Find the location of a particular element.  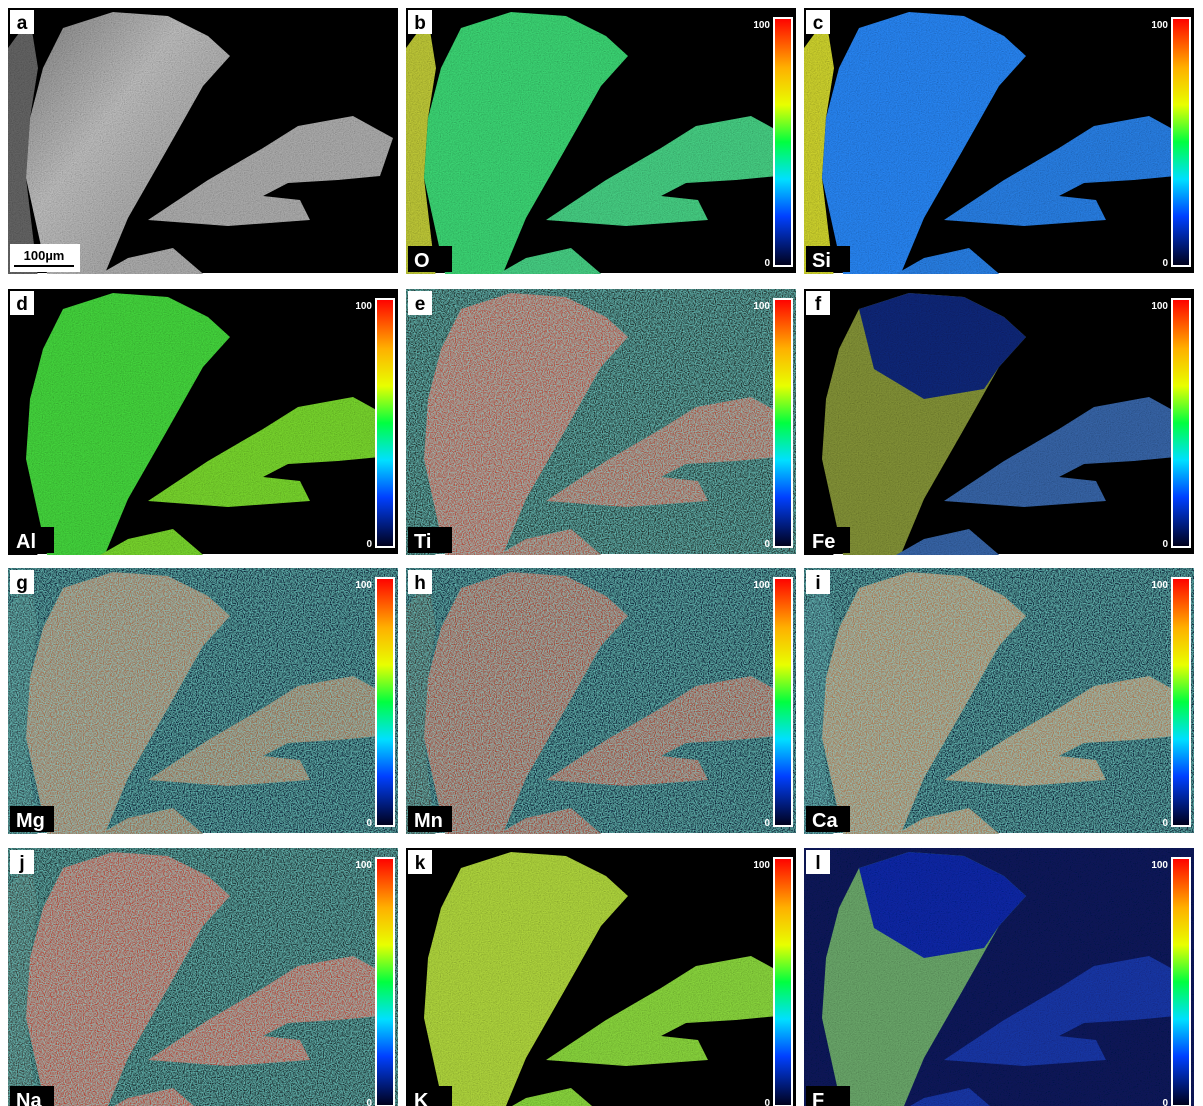

panel: g Mg 100 0 is located at coordinates (203, 701).